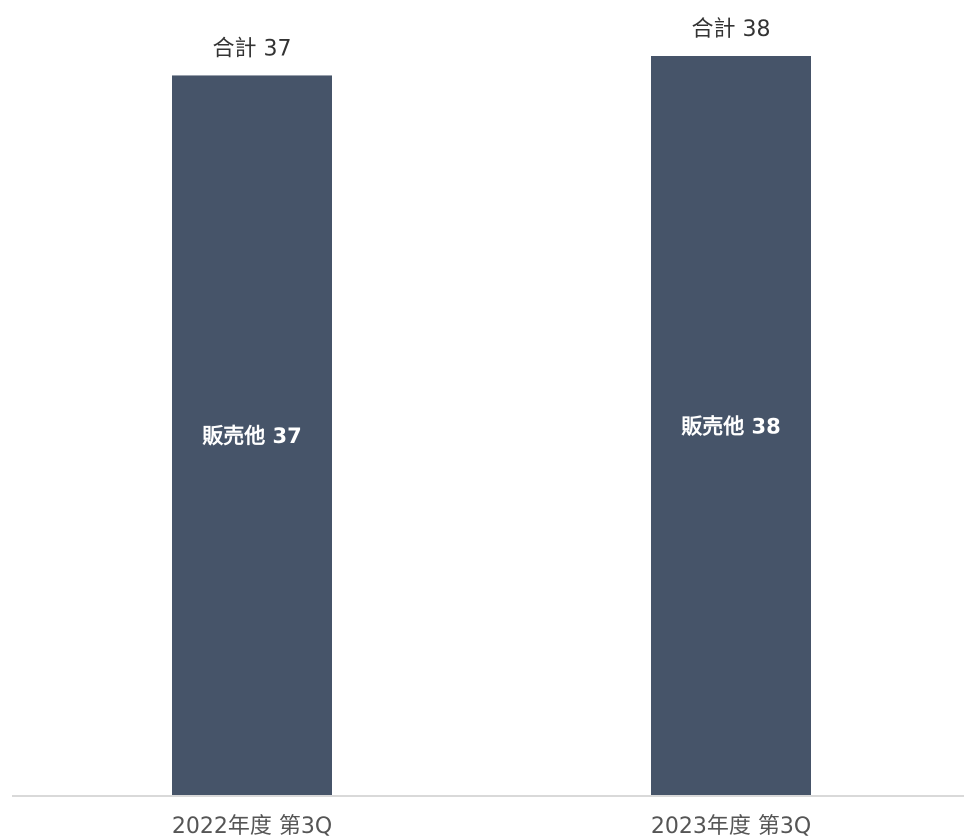 This screenshot has height=838, width=964. Describe the element at coordinates (731, 826) in the screenshot. I see `category-label-2: 2023年度 第3Q` at that location.